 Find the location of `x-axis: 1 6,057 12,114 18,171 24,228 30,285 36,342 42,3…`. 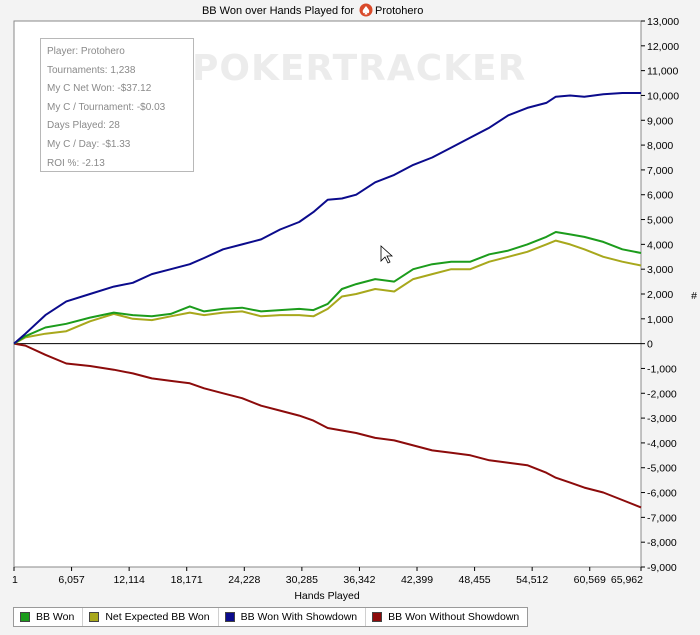

x-axis: 1 6,057 12,114 18,171 24,228 30,285 36,342 42,3… is located at coordinates (327, 576).